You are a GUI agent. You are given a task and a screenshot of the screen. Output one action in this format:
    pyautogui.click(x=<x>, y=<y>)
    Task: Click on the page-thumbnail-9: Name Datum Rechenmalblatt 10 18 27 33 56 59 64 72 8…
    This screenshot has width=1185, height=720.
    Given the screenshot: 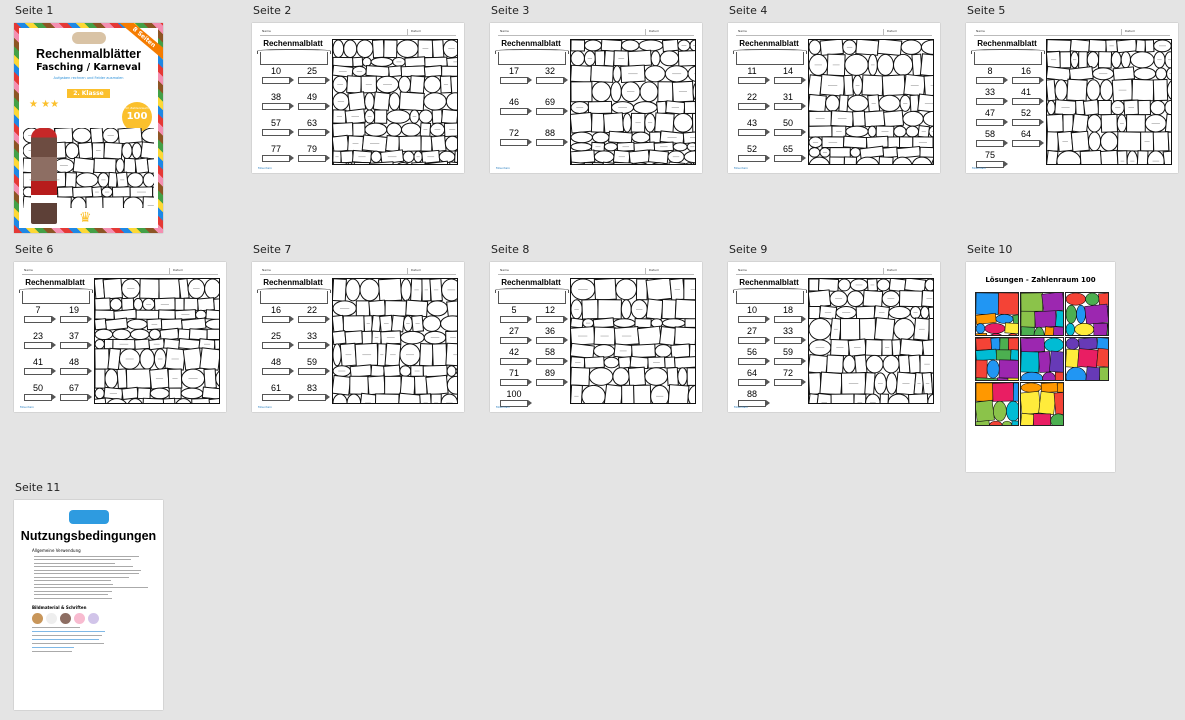 What is the action you would take?
    pyautogui.click(x=834, y=337)
    